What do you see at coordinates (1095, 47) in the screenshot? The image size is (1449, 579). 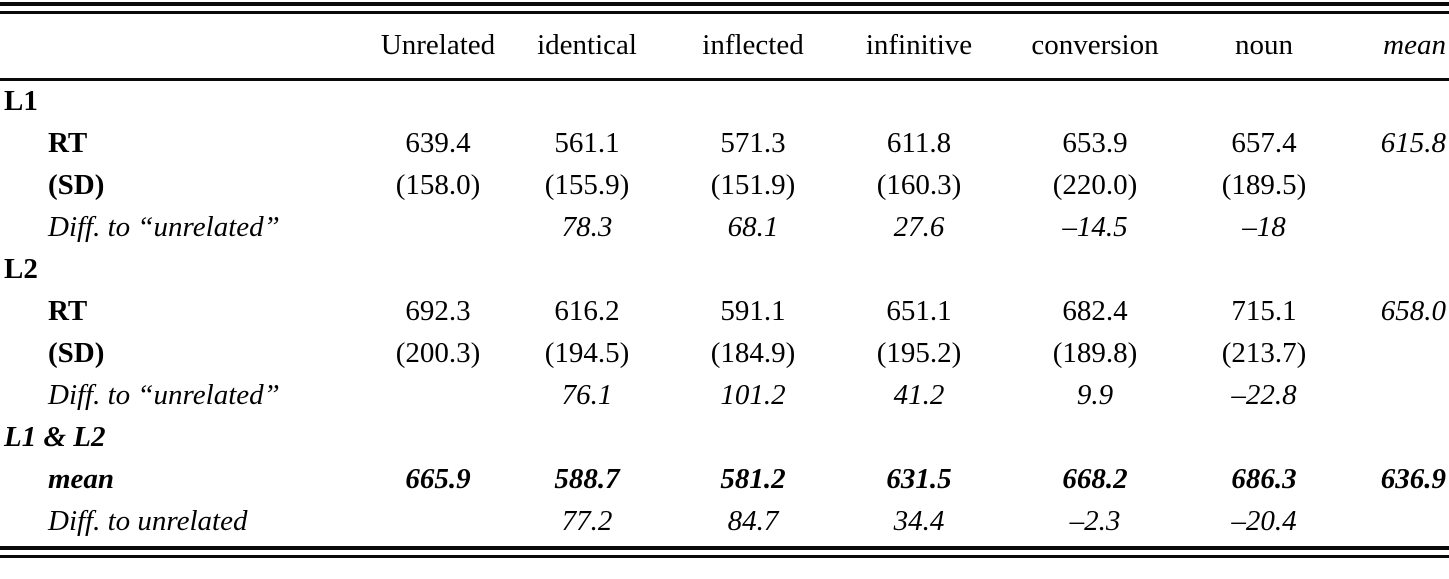 I see `column-header-conversion: conversion` at bounding box center [1095, 47].